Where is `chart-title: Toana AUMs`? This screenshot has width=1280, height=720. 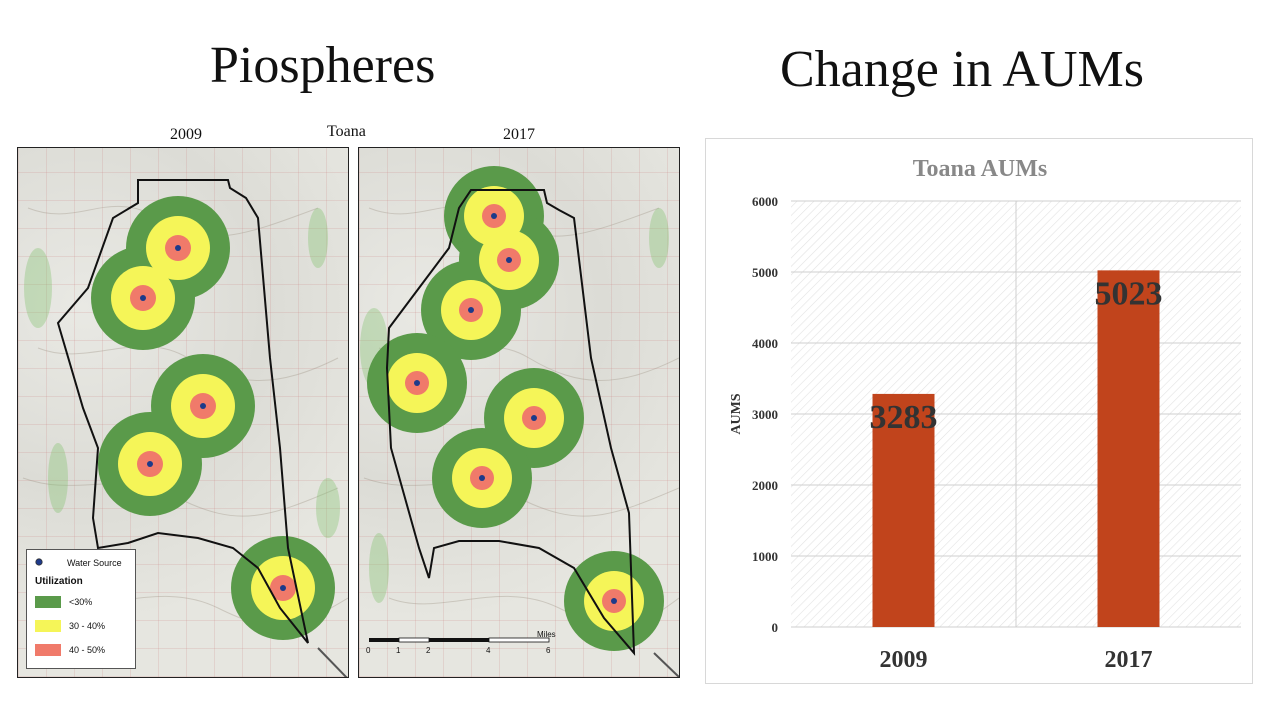 chart-title: Toana AUMs is located at coordinates (980, 169).